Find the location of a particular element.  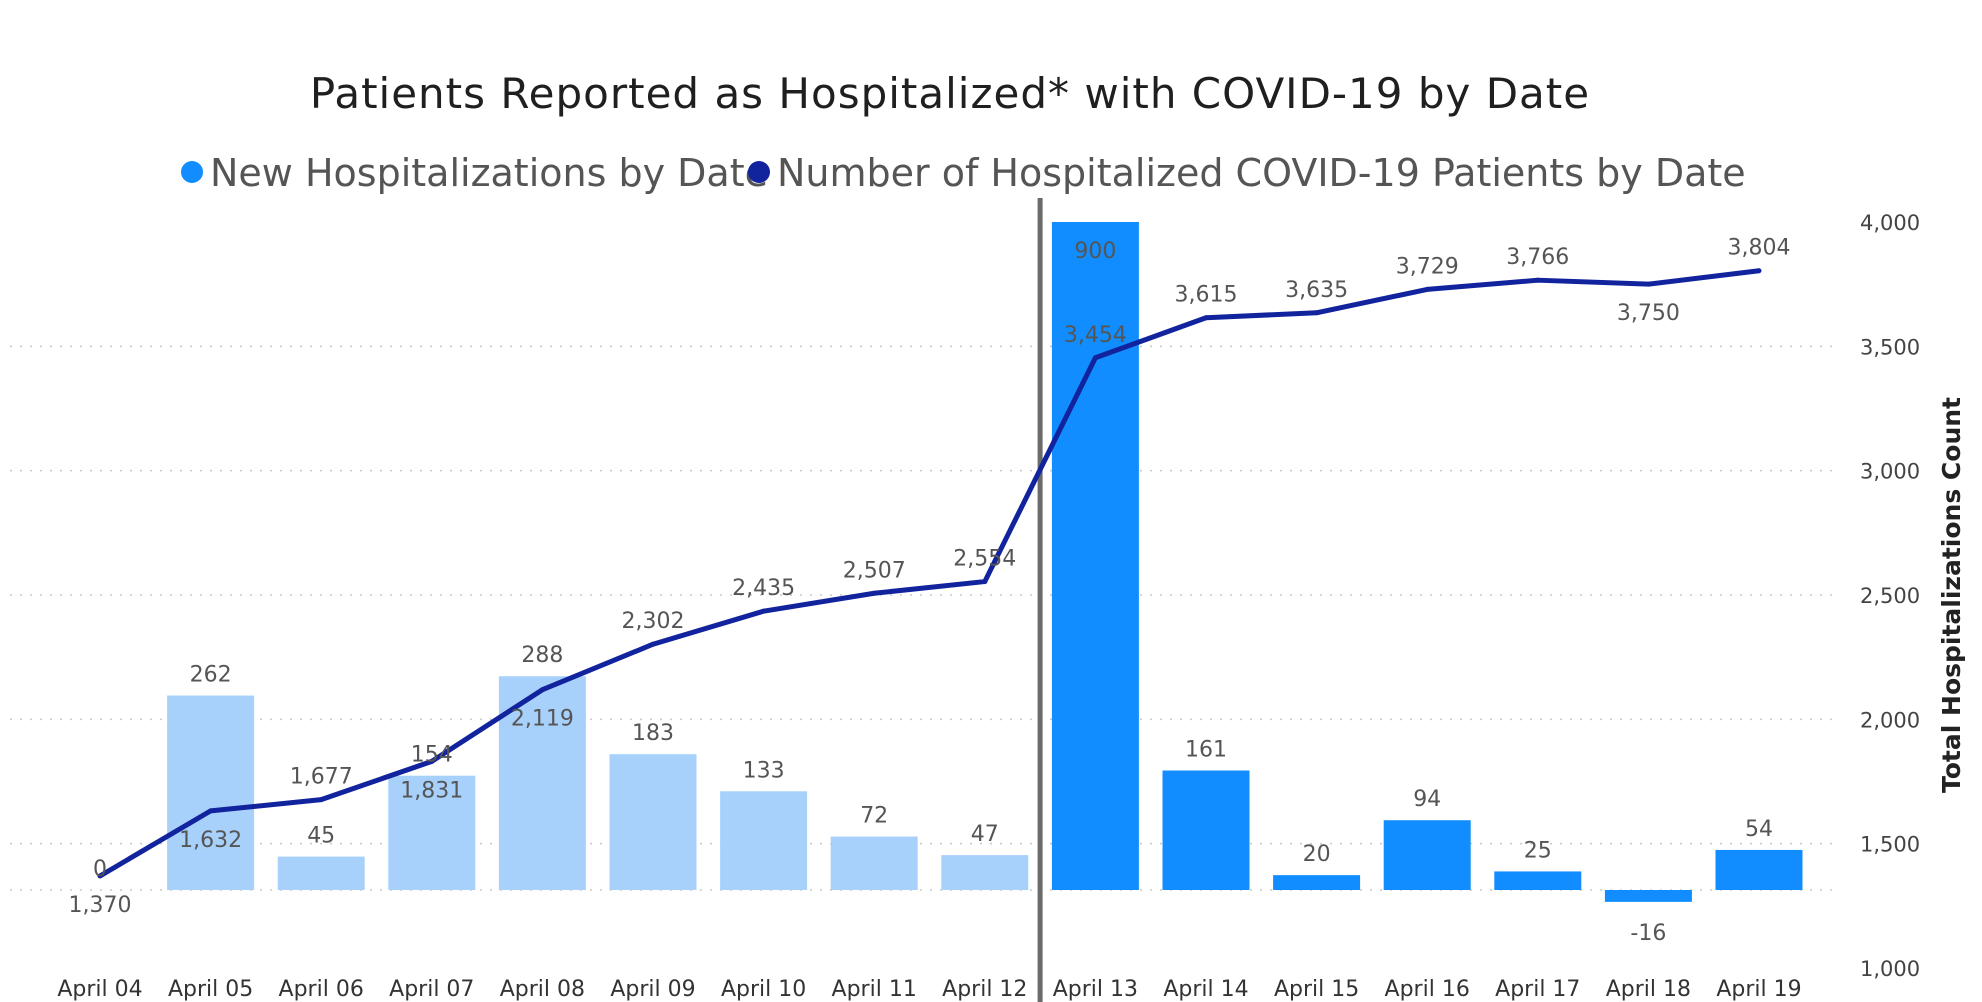

x-tick-label: April 19 is located at coordinates (1758, 989).